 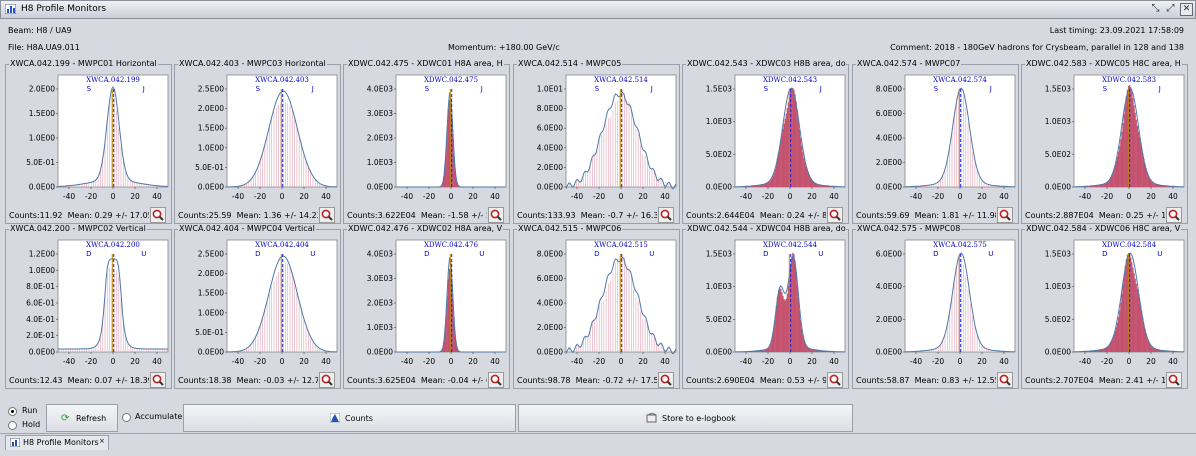 What do you see at coordinates (1170, 8) in the screenshot?
I see `maximize-icon: ⤢` at bounding box center [1170, 8].